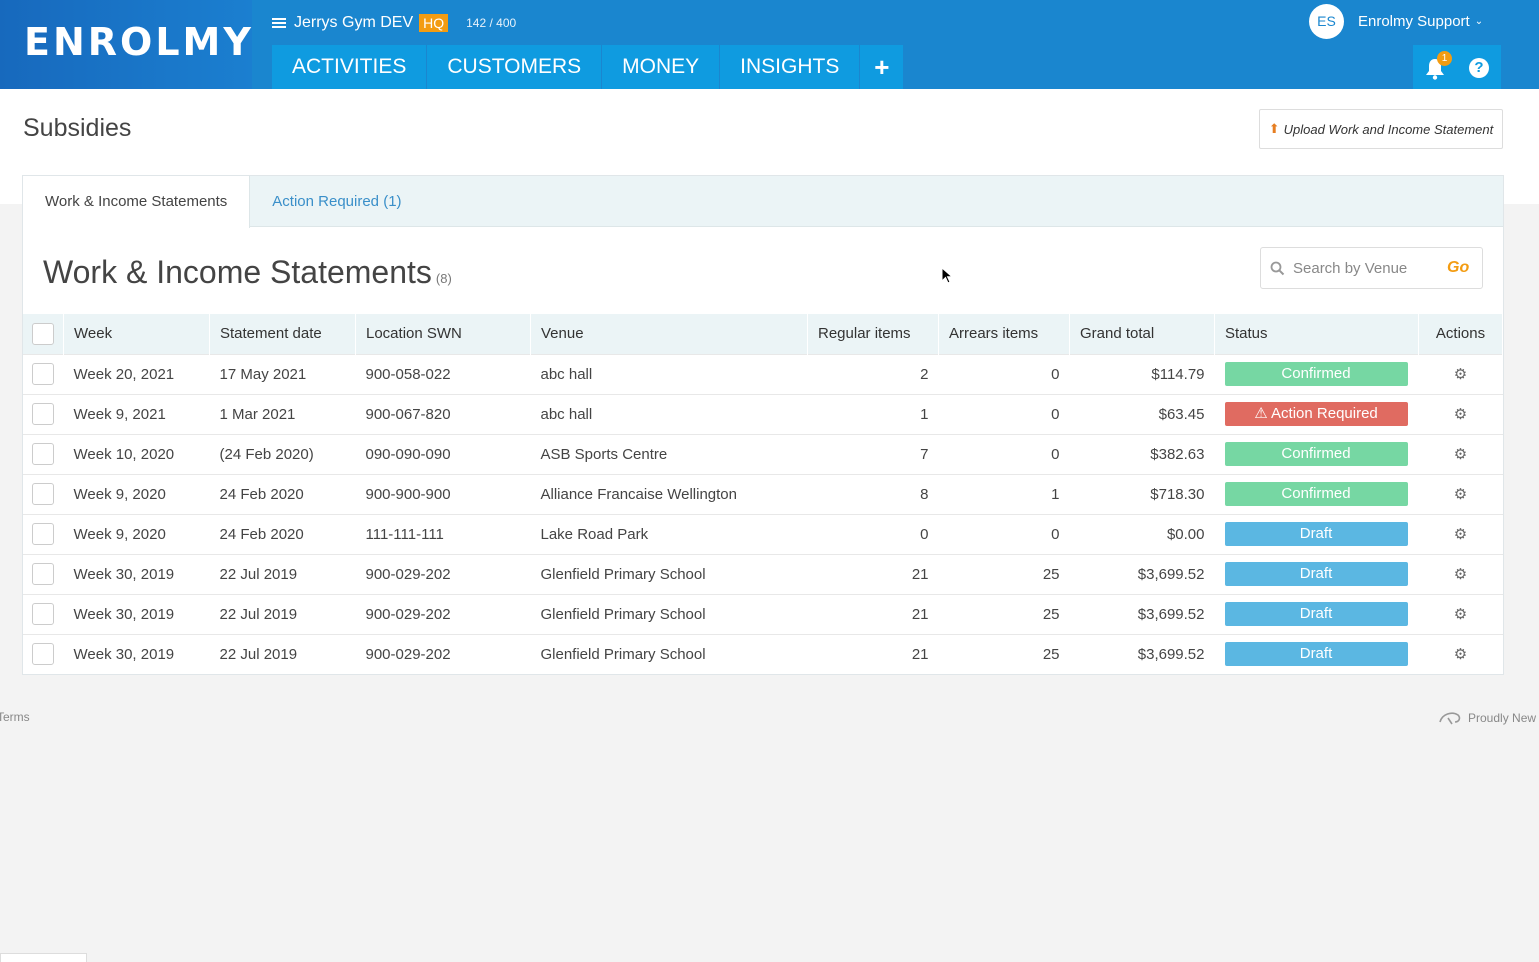 The height and width of the screenshot is (962, 1539). Describe the element at coordinates (1435, 67) in the screenshot. I see `notifications-button: 1` at that location.